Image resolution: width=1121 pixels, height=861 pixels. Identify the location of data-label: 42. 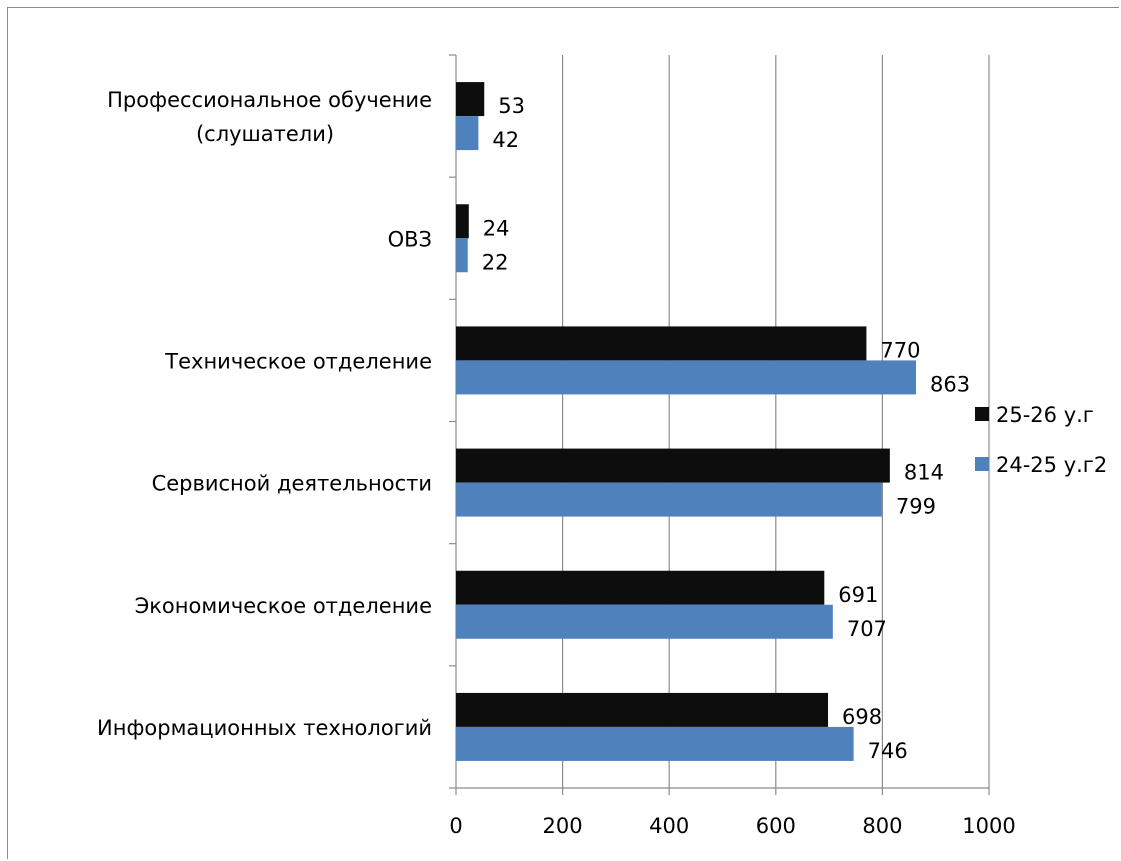
(505, 140).